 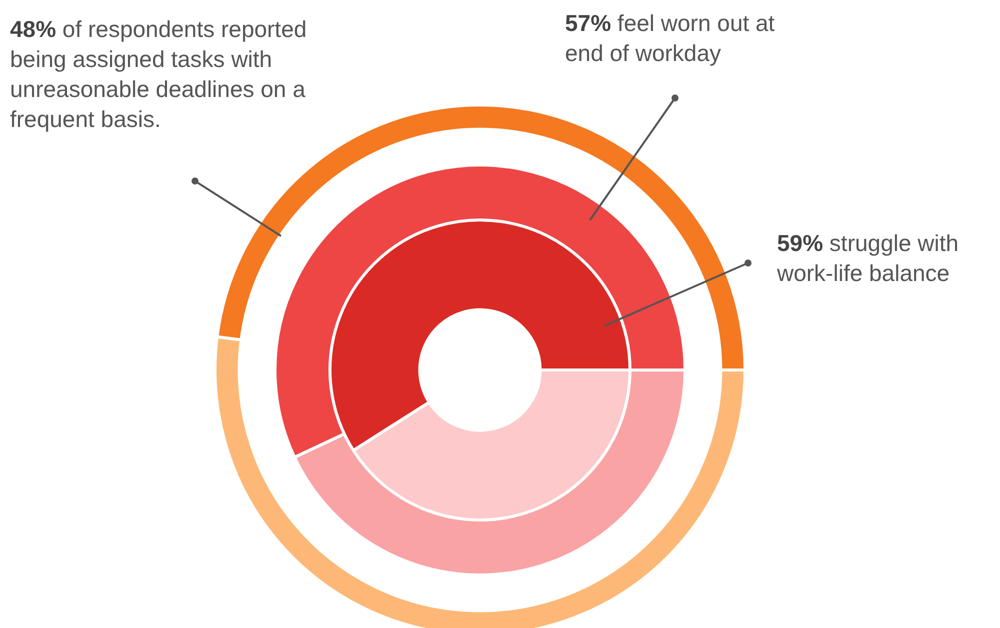 I want to click on text: 57% feel worn out at end of workday, so click(x=670, y=38).